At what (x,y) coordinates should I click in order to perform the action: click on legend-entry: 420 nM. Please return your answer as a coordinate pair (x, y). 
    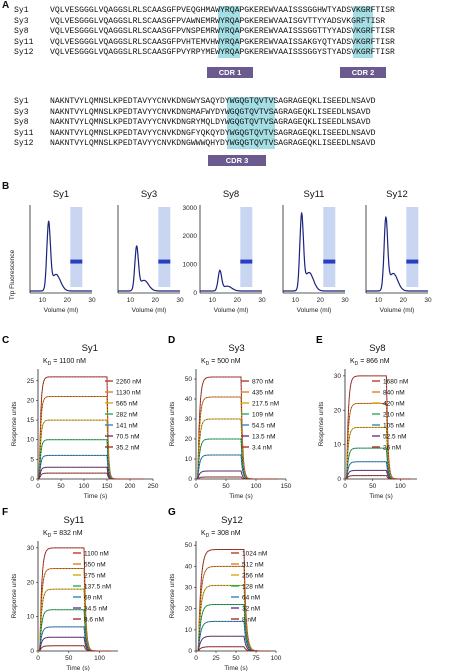
    Looking at the image, I should click on (394, 404).